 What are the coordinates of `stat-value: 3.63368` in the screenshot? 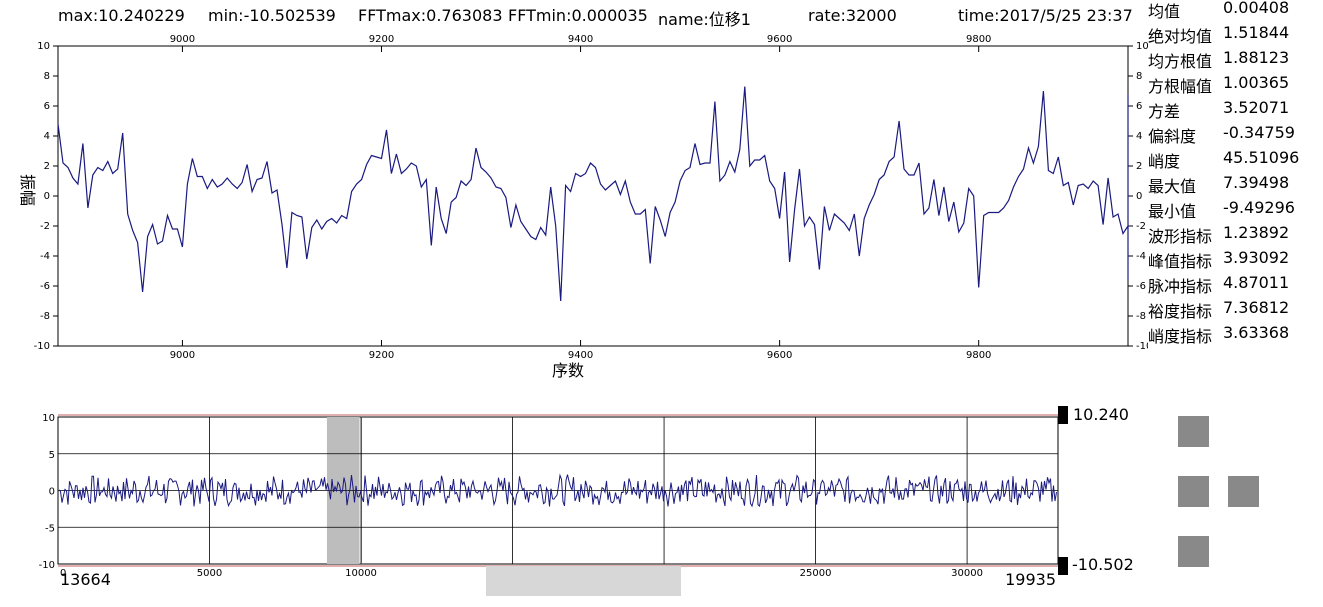 It's located at (1256, 332).